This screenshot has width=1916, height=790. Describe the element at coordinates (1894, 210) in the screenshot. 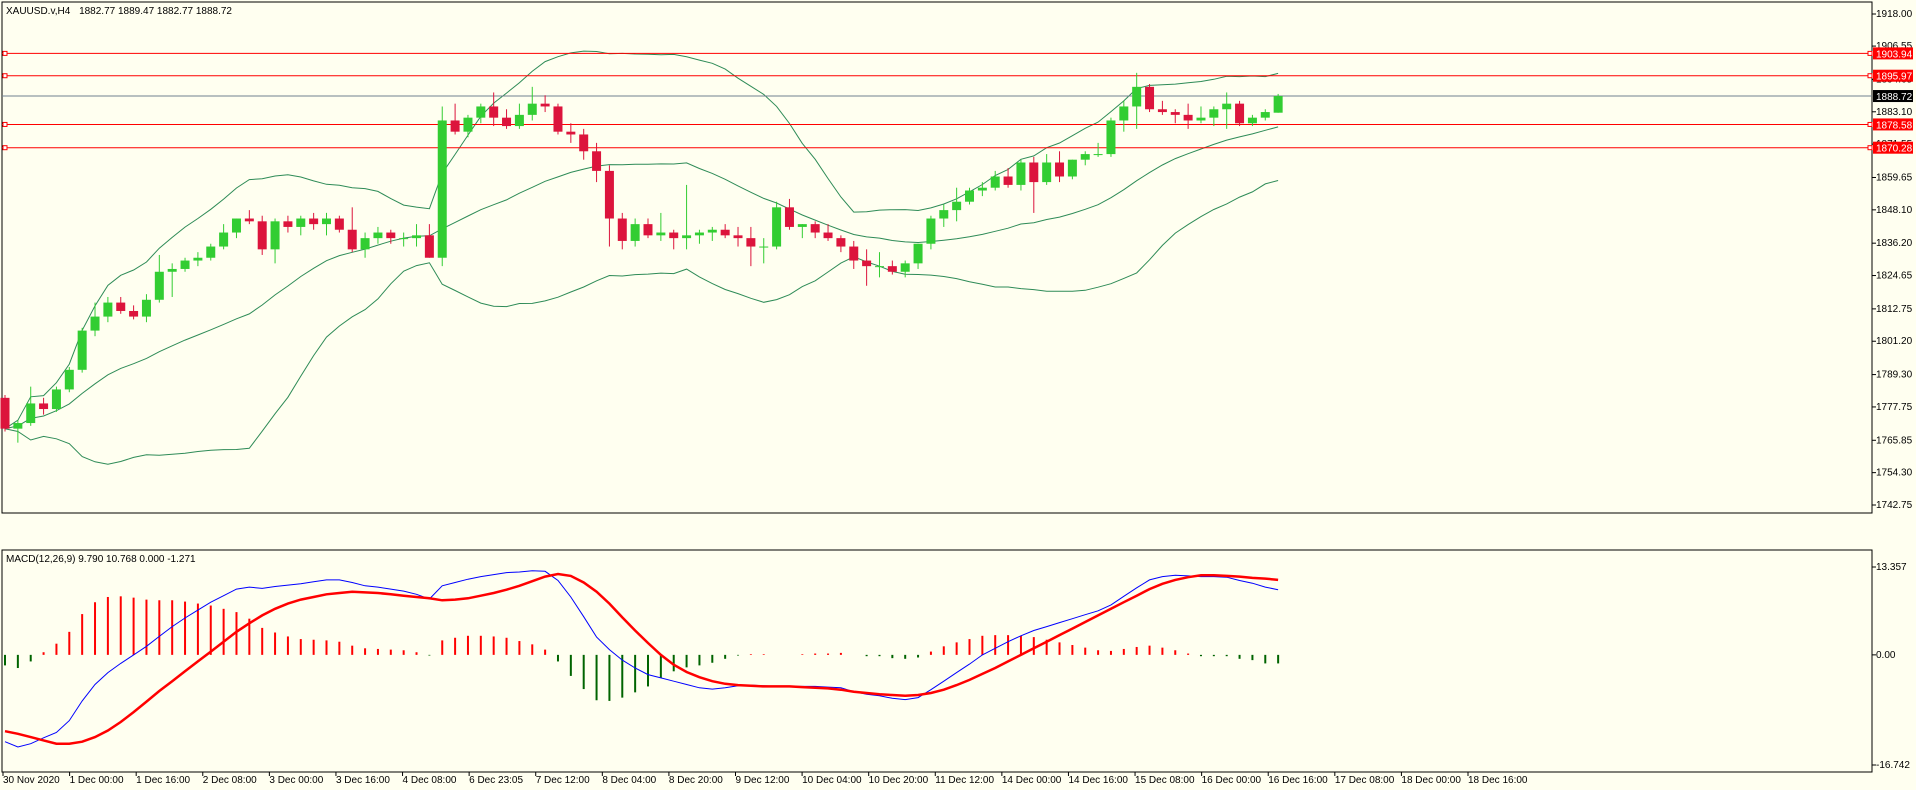

I see `price-tick-label: 1848.10` at that location.